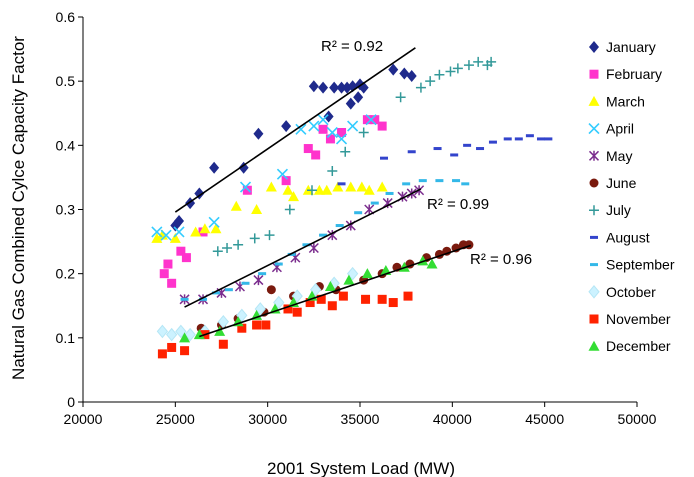 Image resolution: width=694 pixels, height=477 pixels. What do you see at coordinates (544, 419) in the screenshot?
I see `x-tick-label: 45000` at bounding box center [544, 419].